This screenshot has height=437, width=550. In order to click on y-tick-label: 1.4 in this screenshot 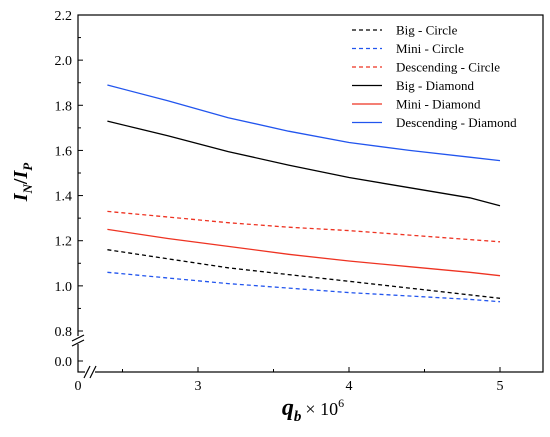, I will do `click(64, 197)`.